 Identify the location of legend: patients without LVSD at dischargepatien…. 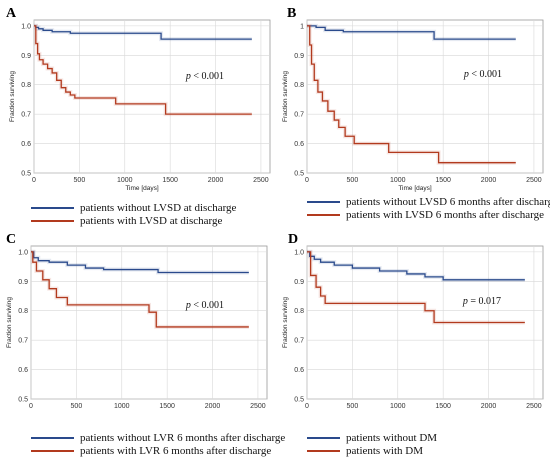
(134, 214).